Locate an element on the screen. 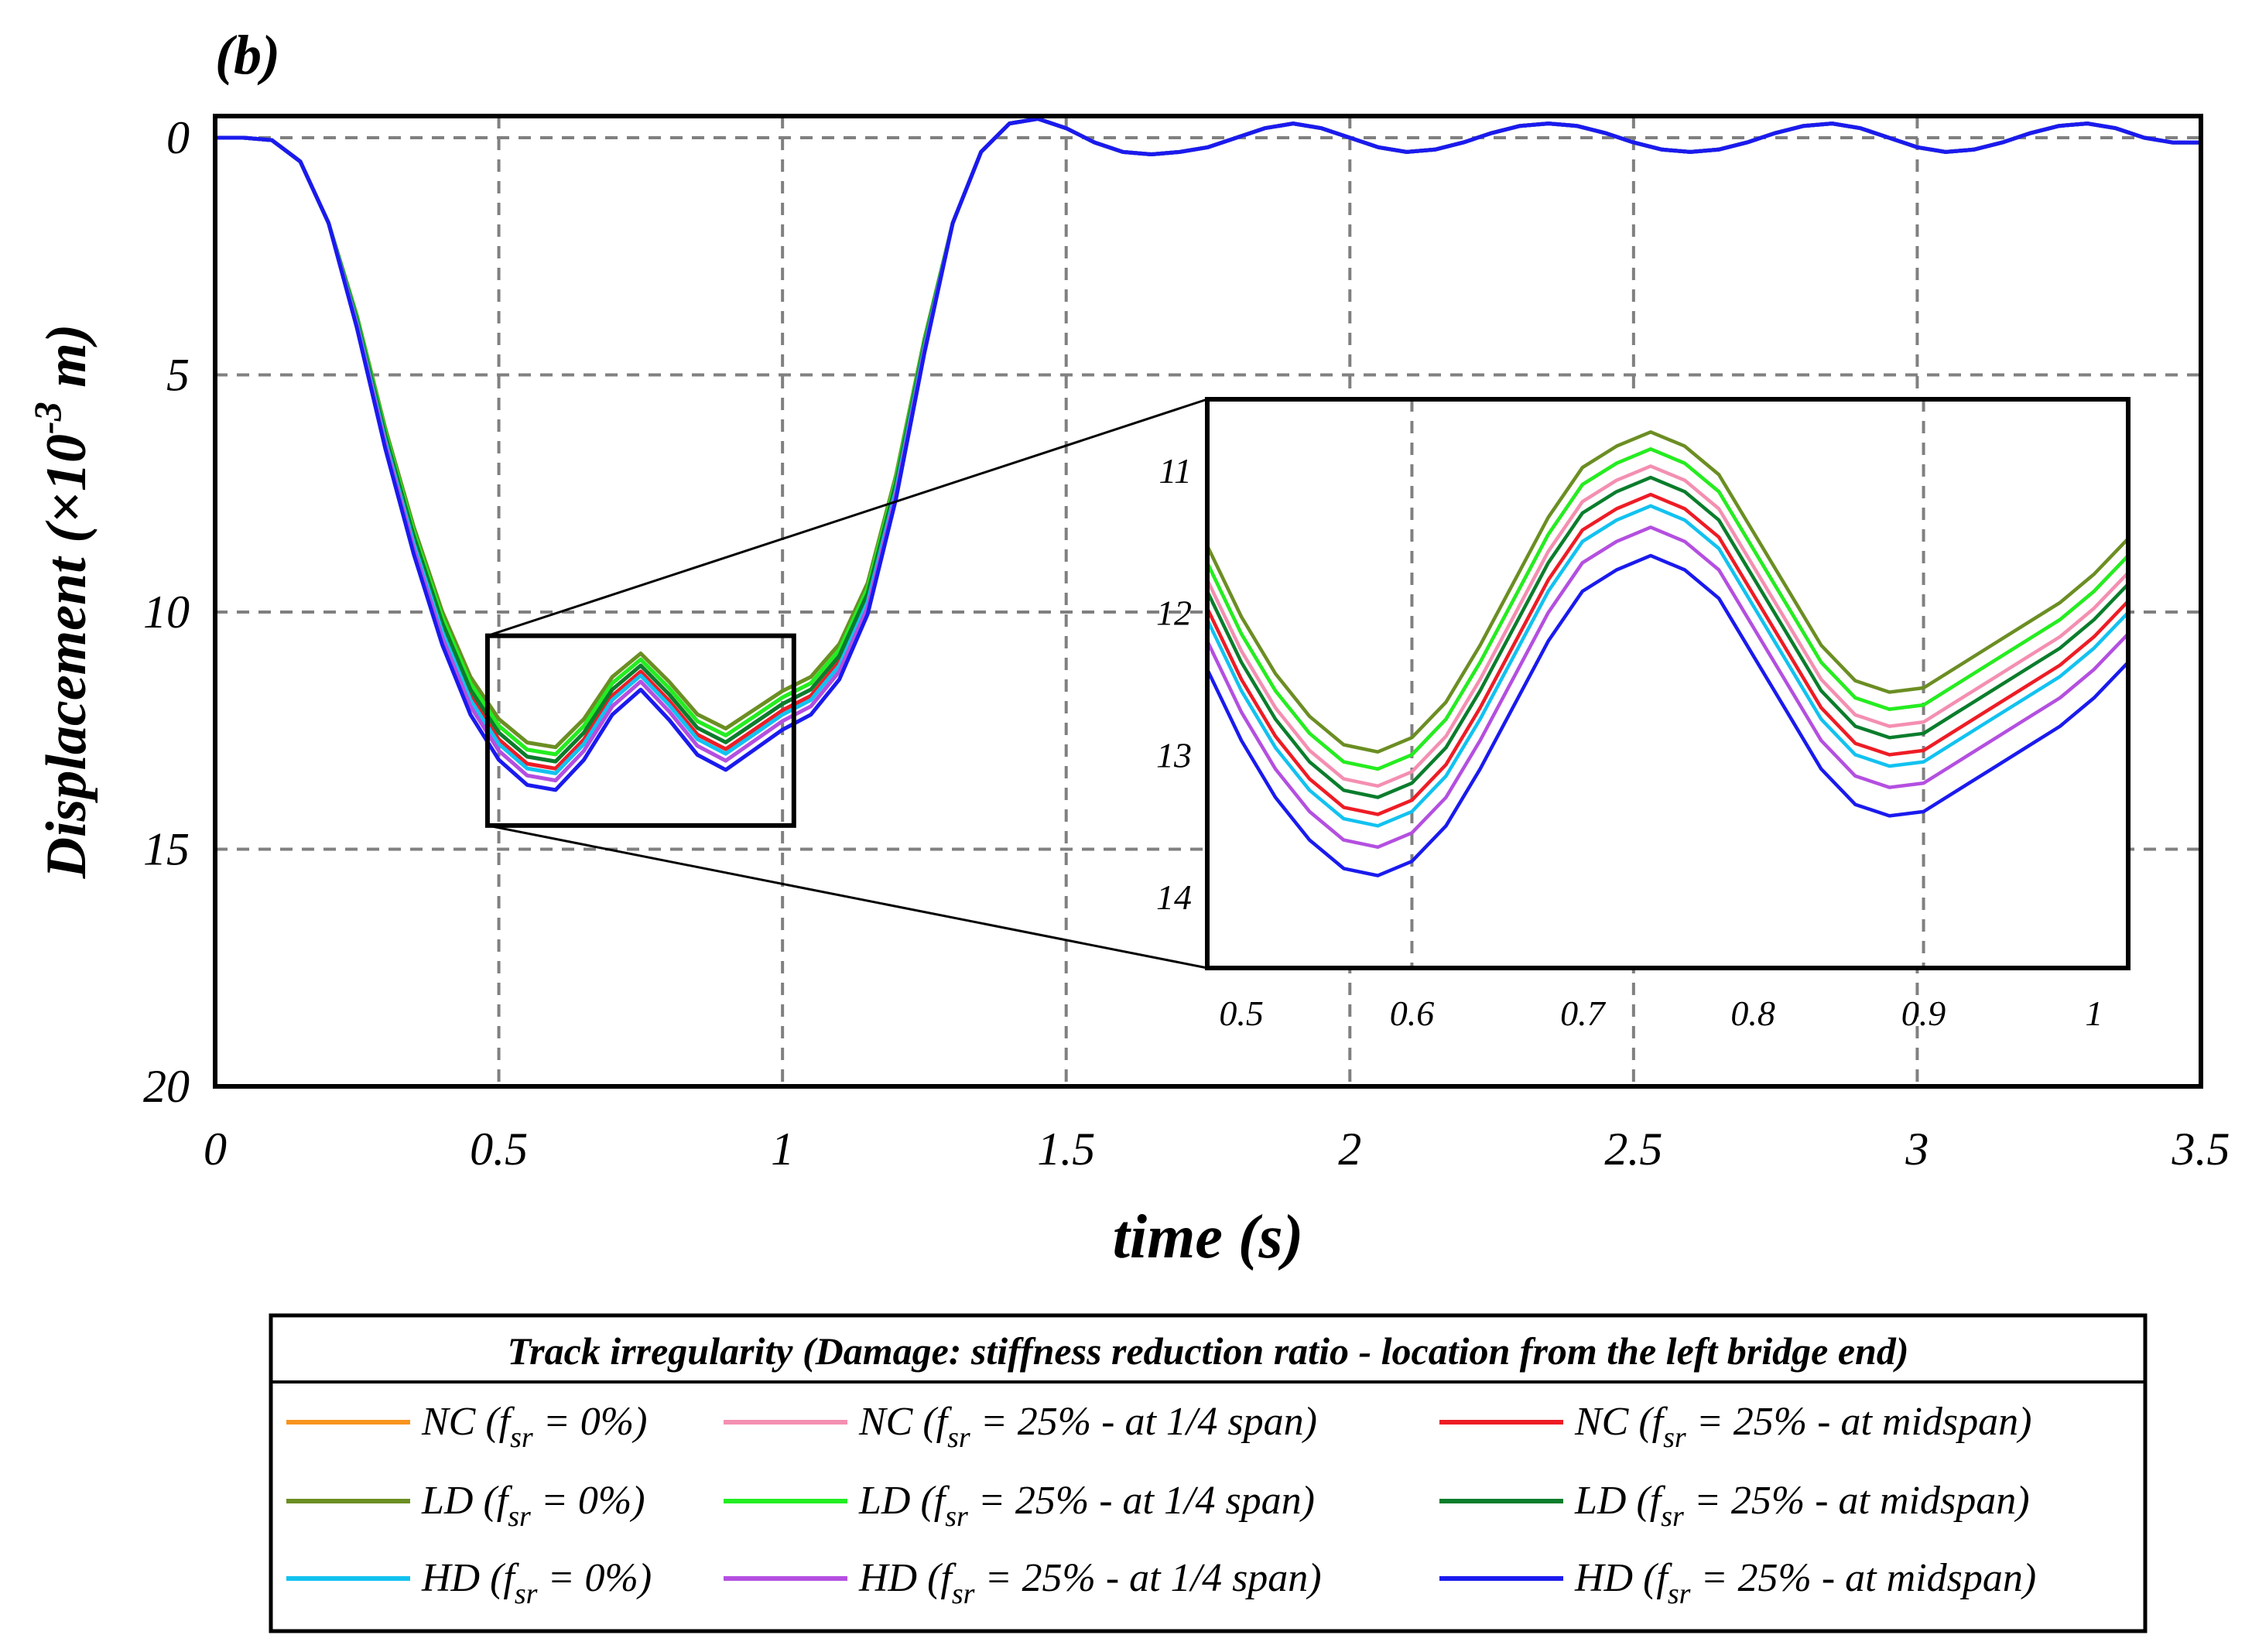 The height and width of the screenshot is (1652, 2252). y-tick-label: 10 is located at coordinates (166, 613).